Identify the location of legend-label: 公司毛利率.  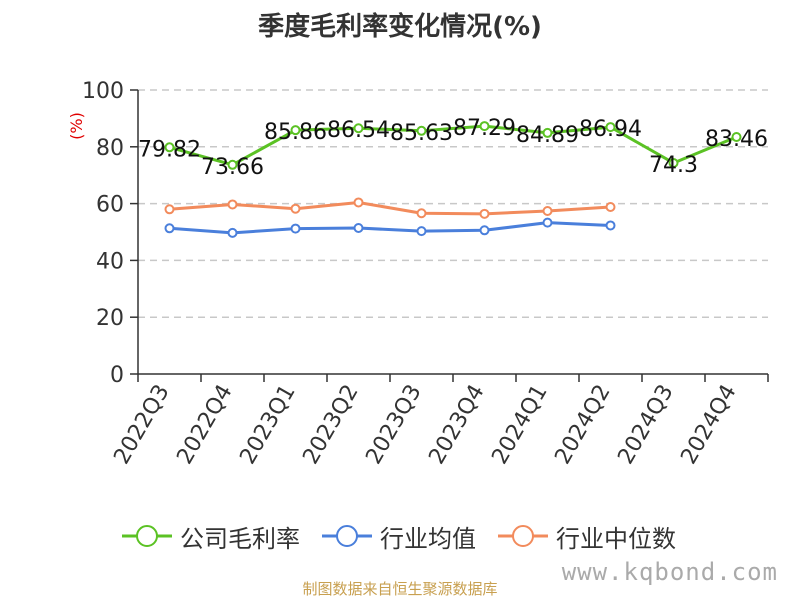
(240, 538).